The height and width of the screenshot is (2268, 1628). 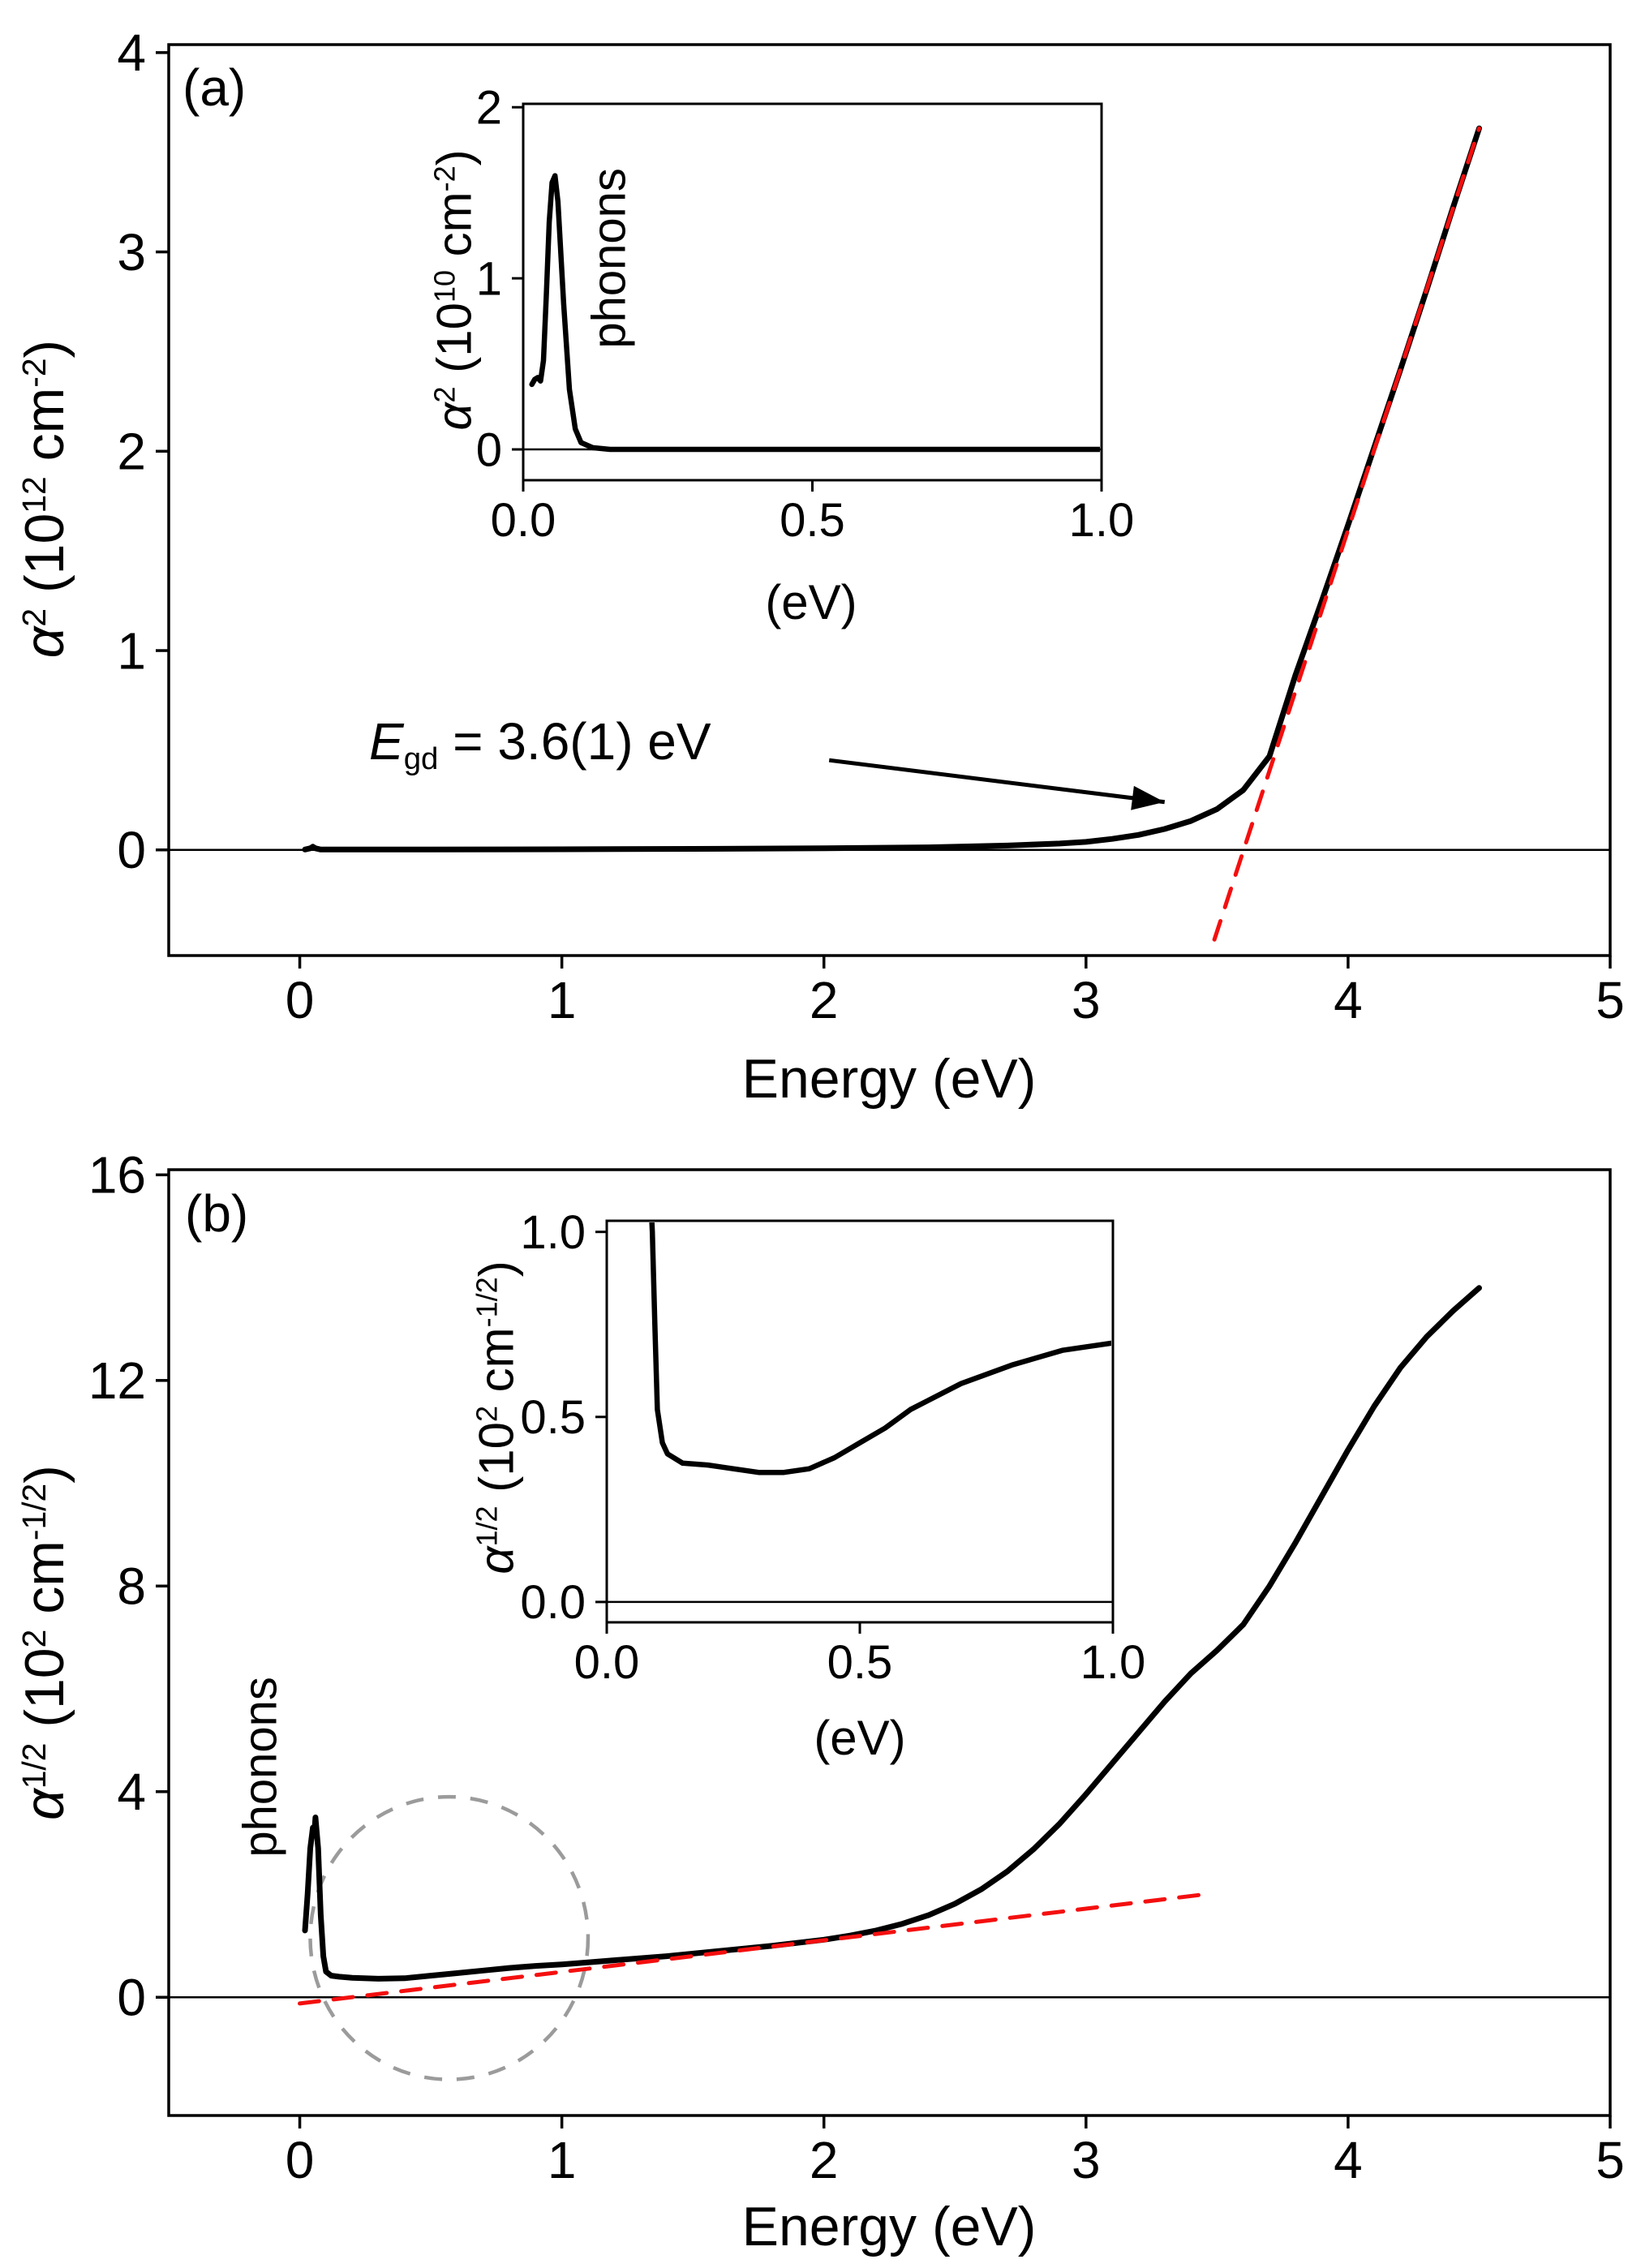 I want to click on panel-a-label: (a), so click(x=215, y=87).